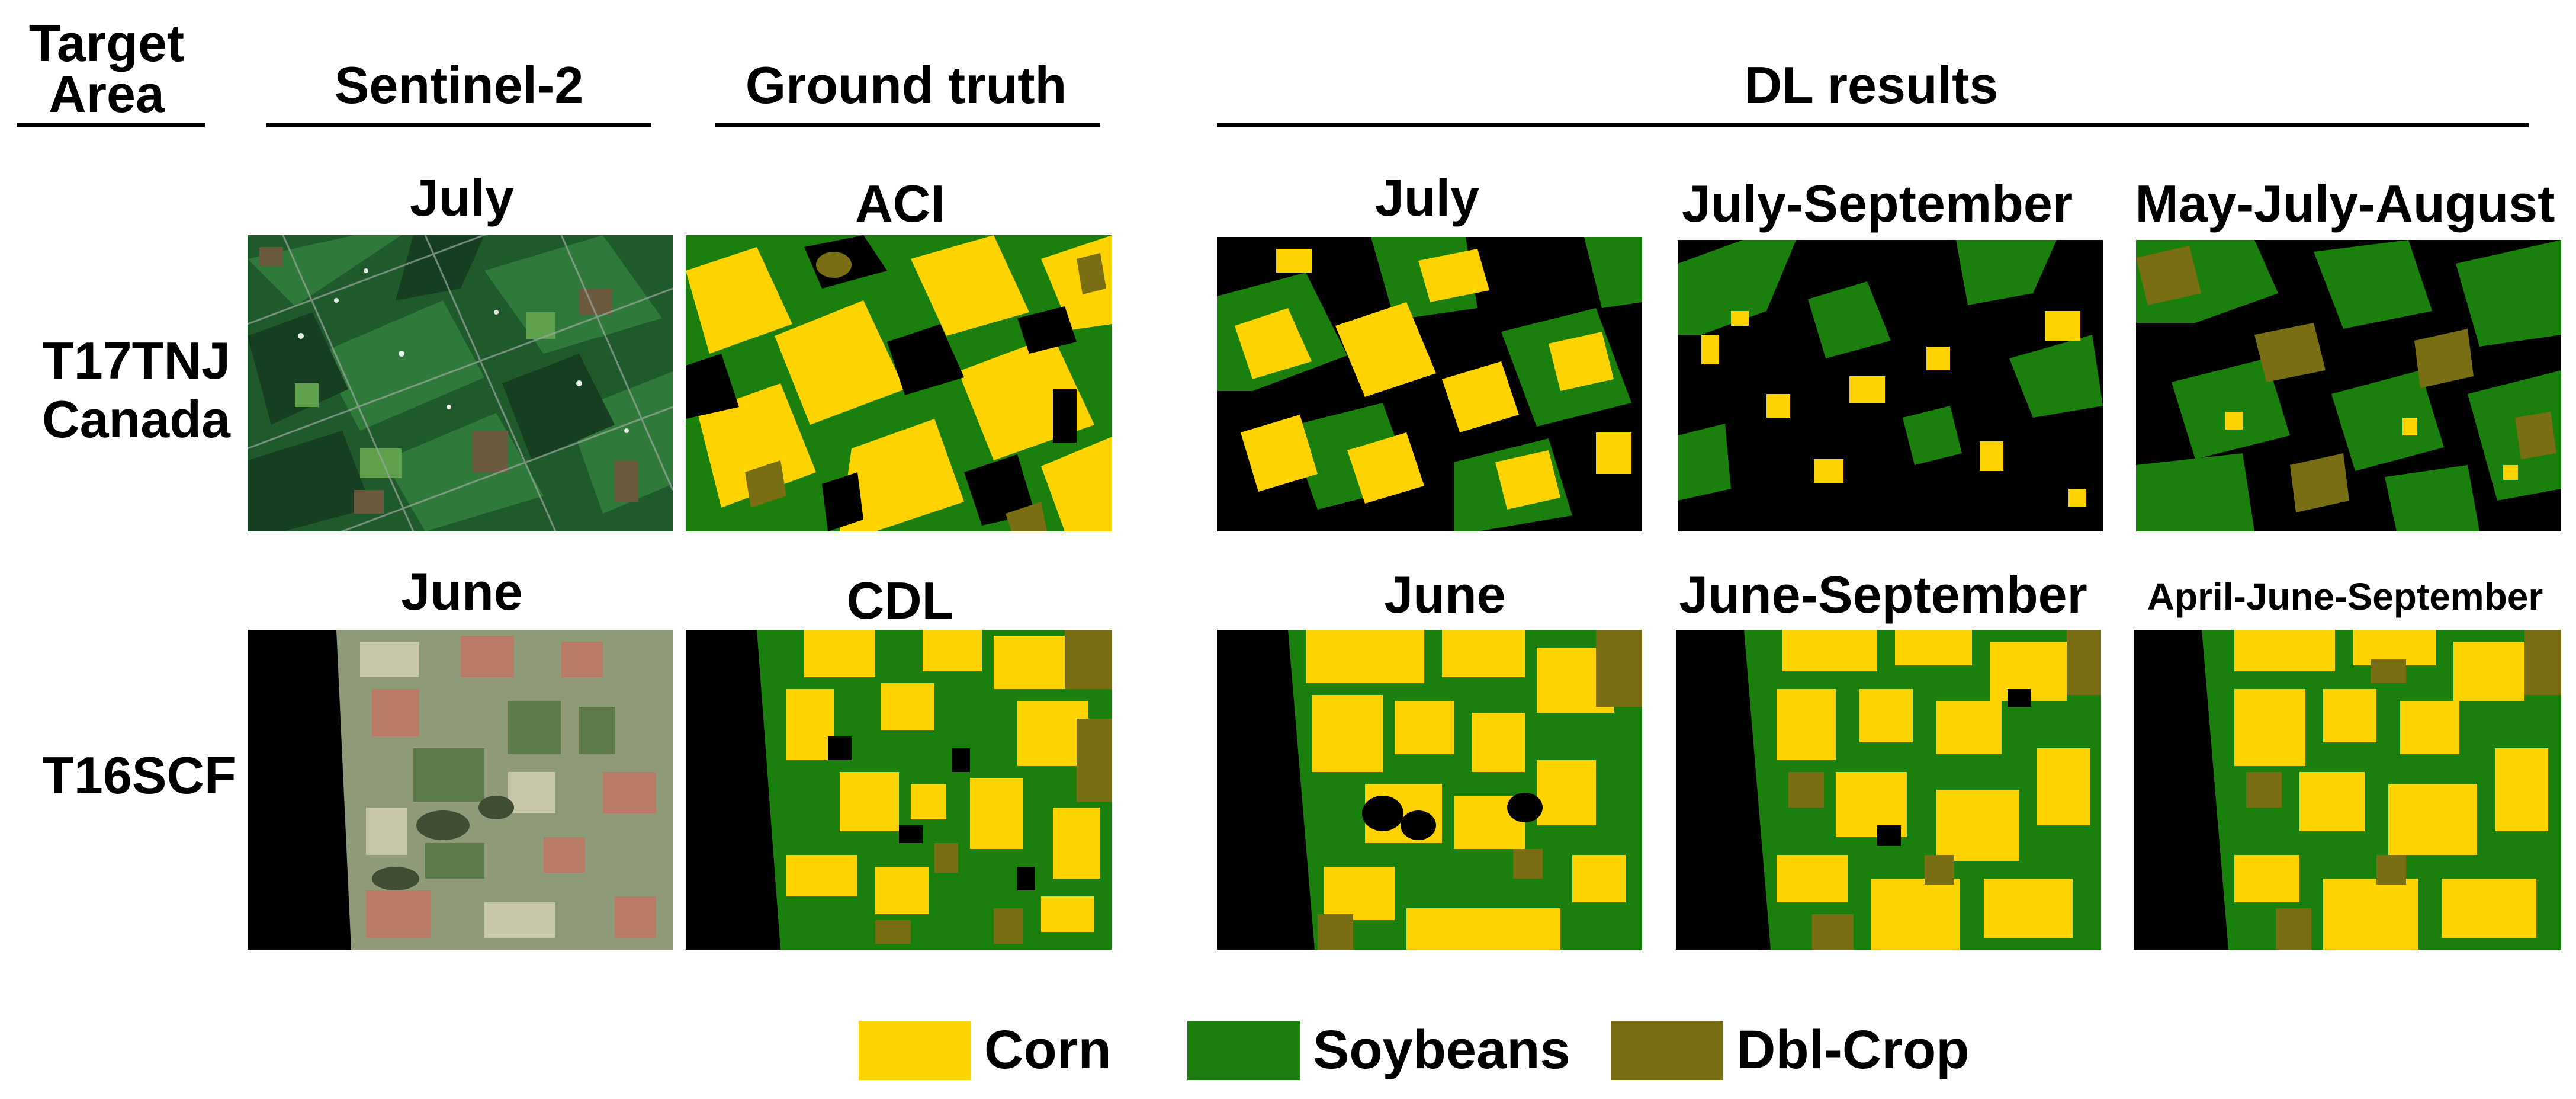  Describe the element at coordinates (459, 85) in the screenshot. I see `header-sentinel-2: Sentinel-2` at that location.